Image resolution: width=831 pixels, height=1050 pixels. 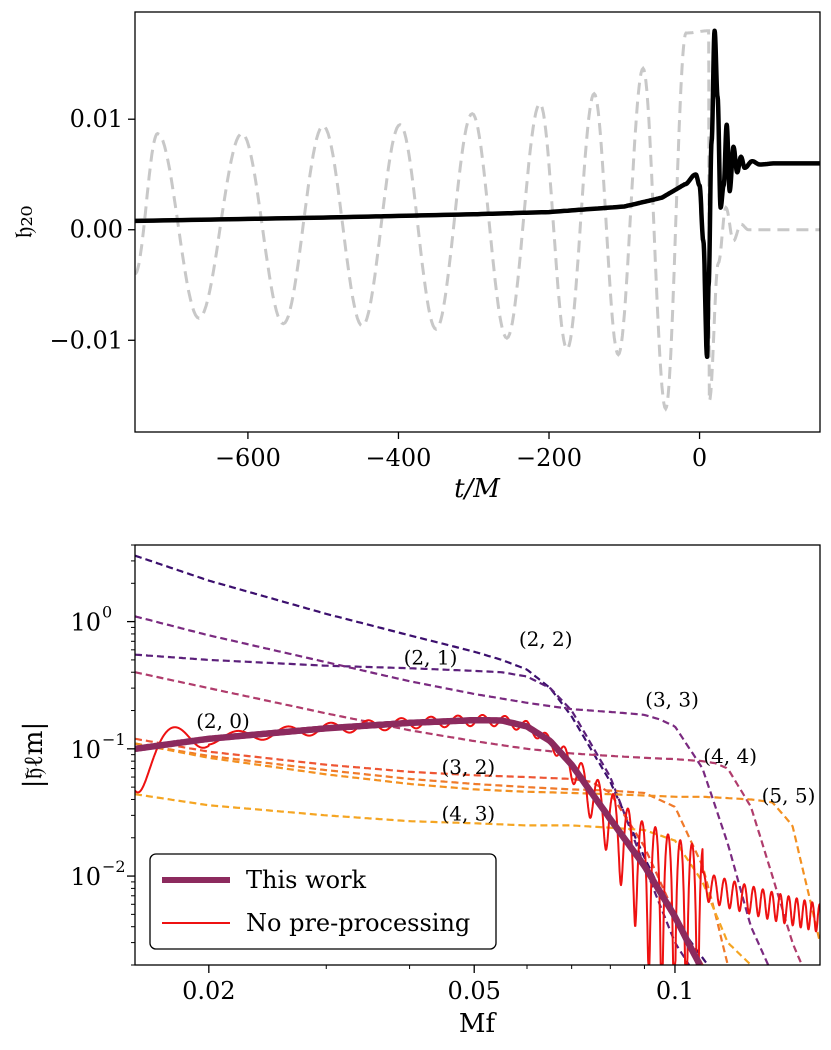 I want to click on top-y-axis-title: 𝔥₂₀, so click(x=24, y=222).